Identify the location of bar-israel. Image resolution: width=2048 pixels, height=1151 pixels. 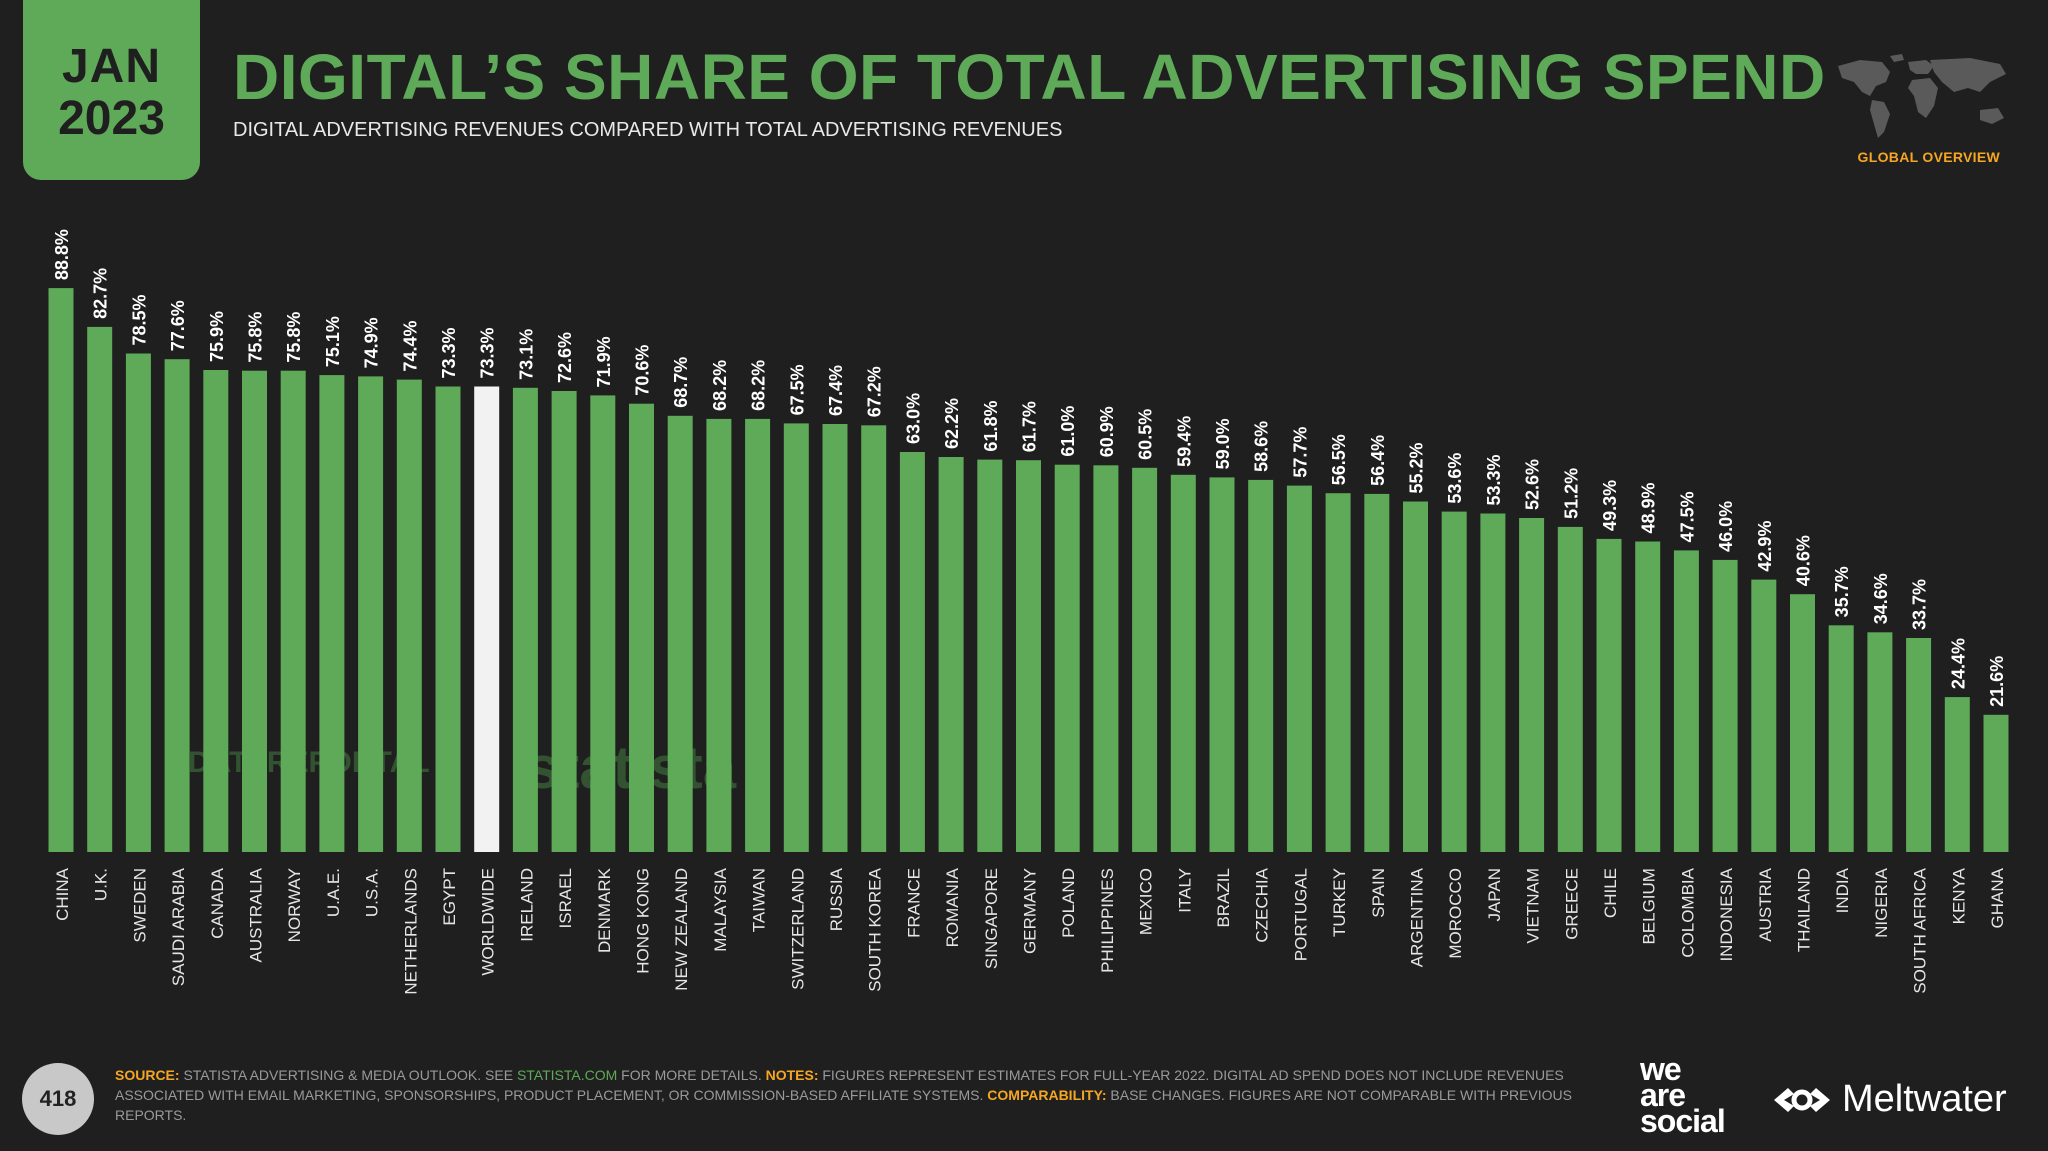
(564, 621).